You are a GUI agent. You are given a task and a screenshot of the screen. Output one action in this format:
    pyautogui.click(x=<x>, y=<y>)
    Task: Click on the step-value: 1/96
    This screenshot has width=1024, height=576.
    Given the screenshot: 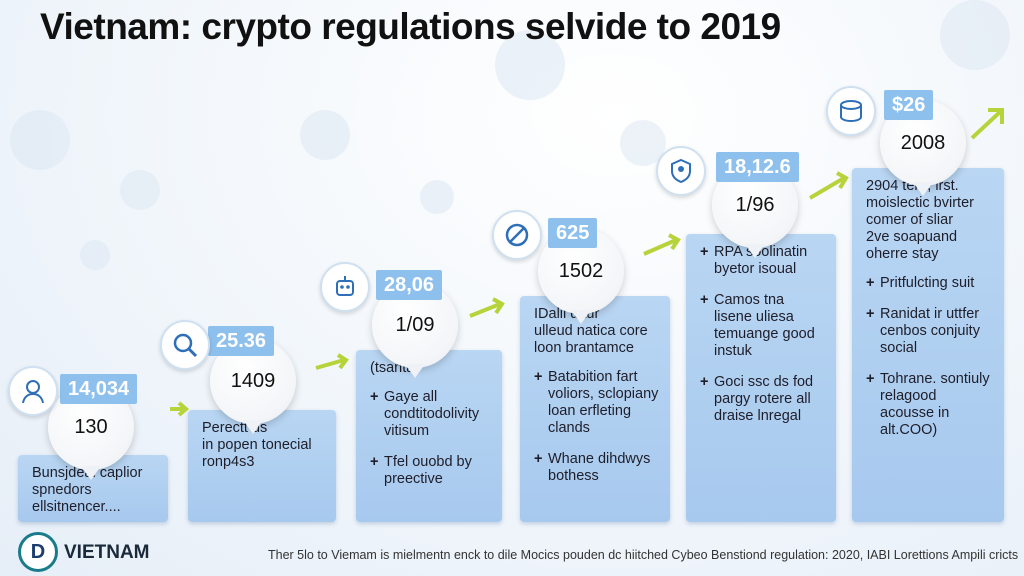 What is the action you would take?
    pyautogui.click(x=755, y=204)
    